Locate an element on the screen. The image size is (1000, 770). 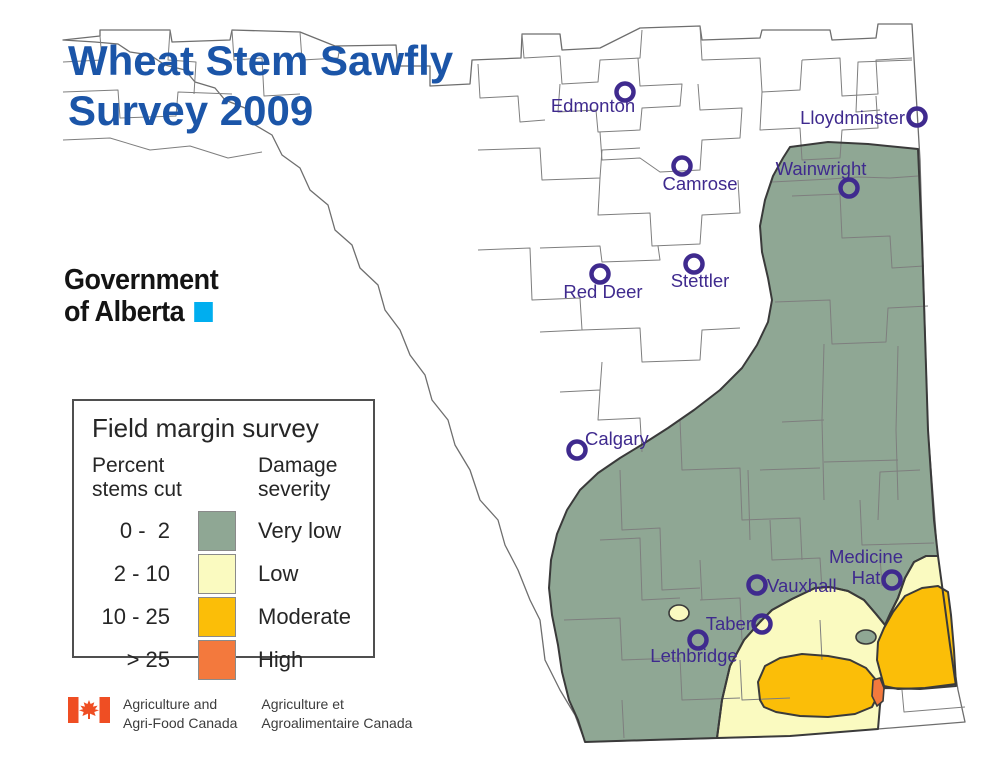
city-label: Wainwright is located at coordinates (821, 168).